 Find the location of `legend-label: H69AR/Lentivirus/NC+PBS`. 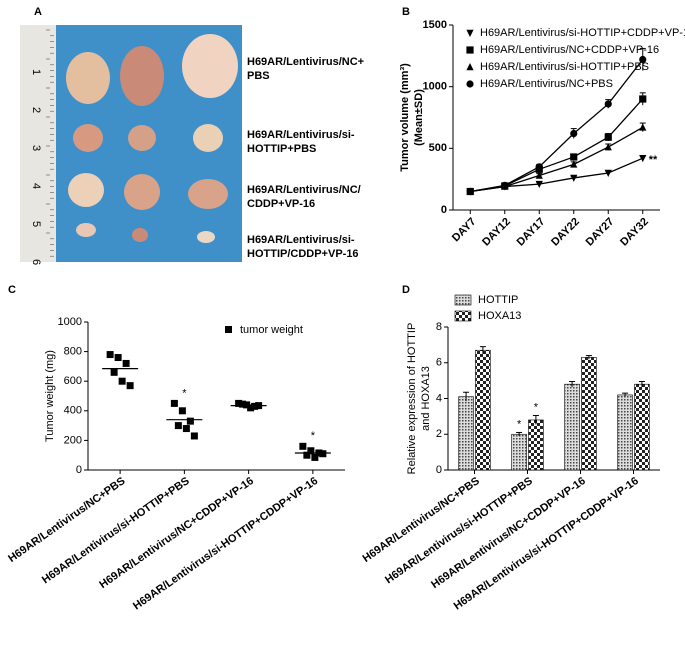

legend-label: H69AR/Lentivirus/NC+PBS is located at coordinates (546, 84).